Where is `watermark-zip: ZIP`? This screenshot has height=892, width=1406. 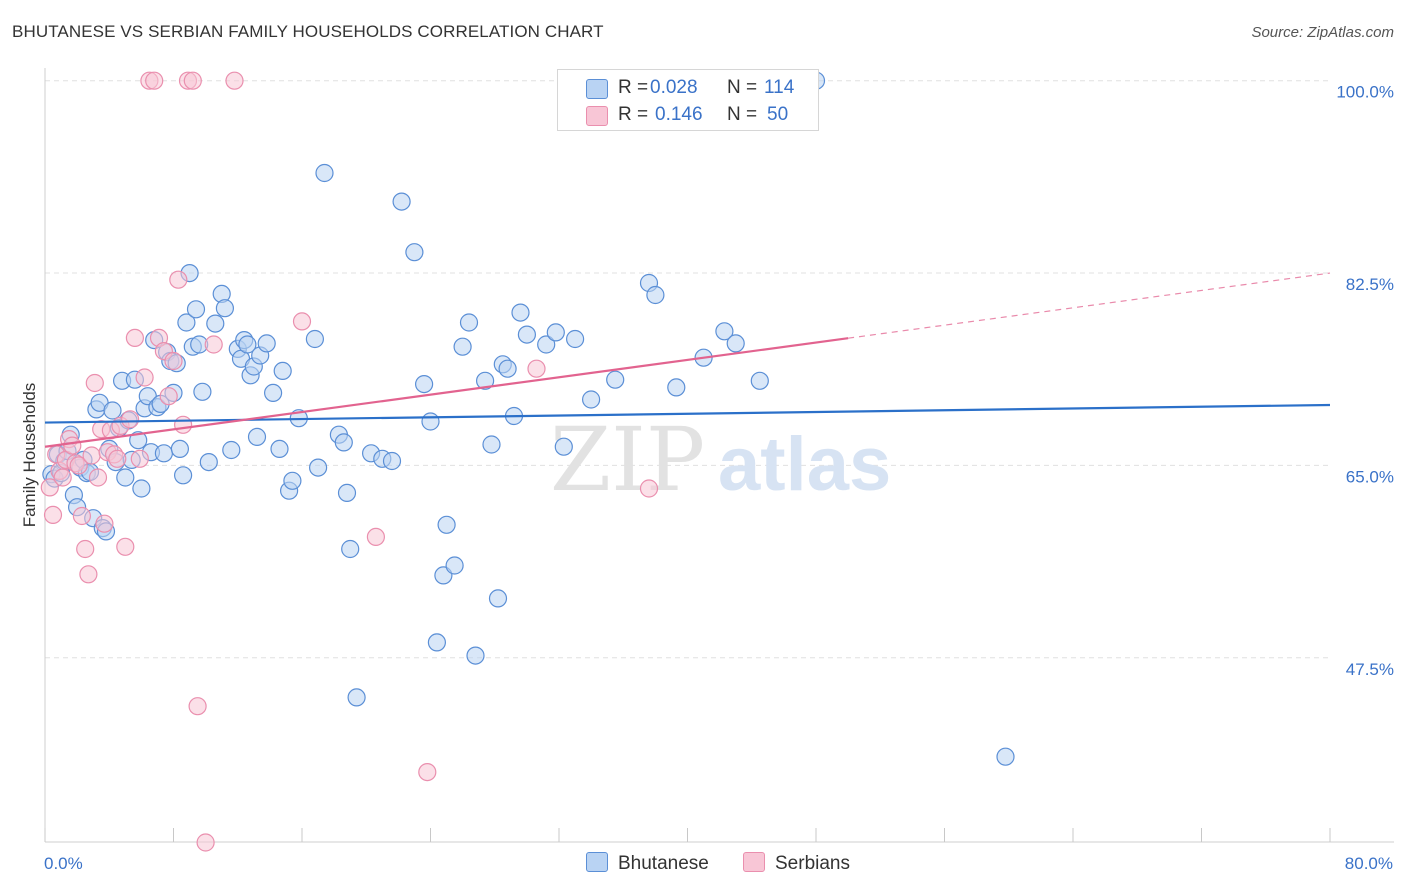 watermark-zip: ZIP is located at coordinates (627, 459).